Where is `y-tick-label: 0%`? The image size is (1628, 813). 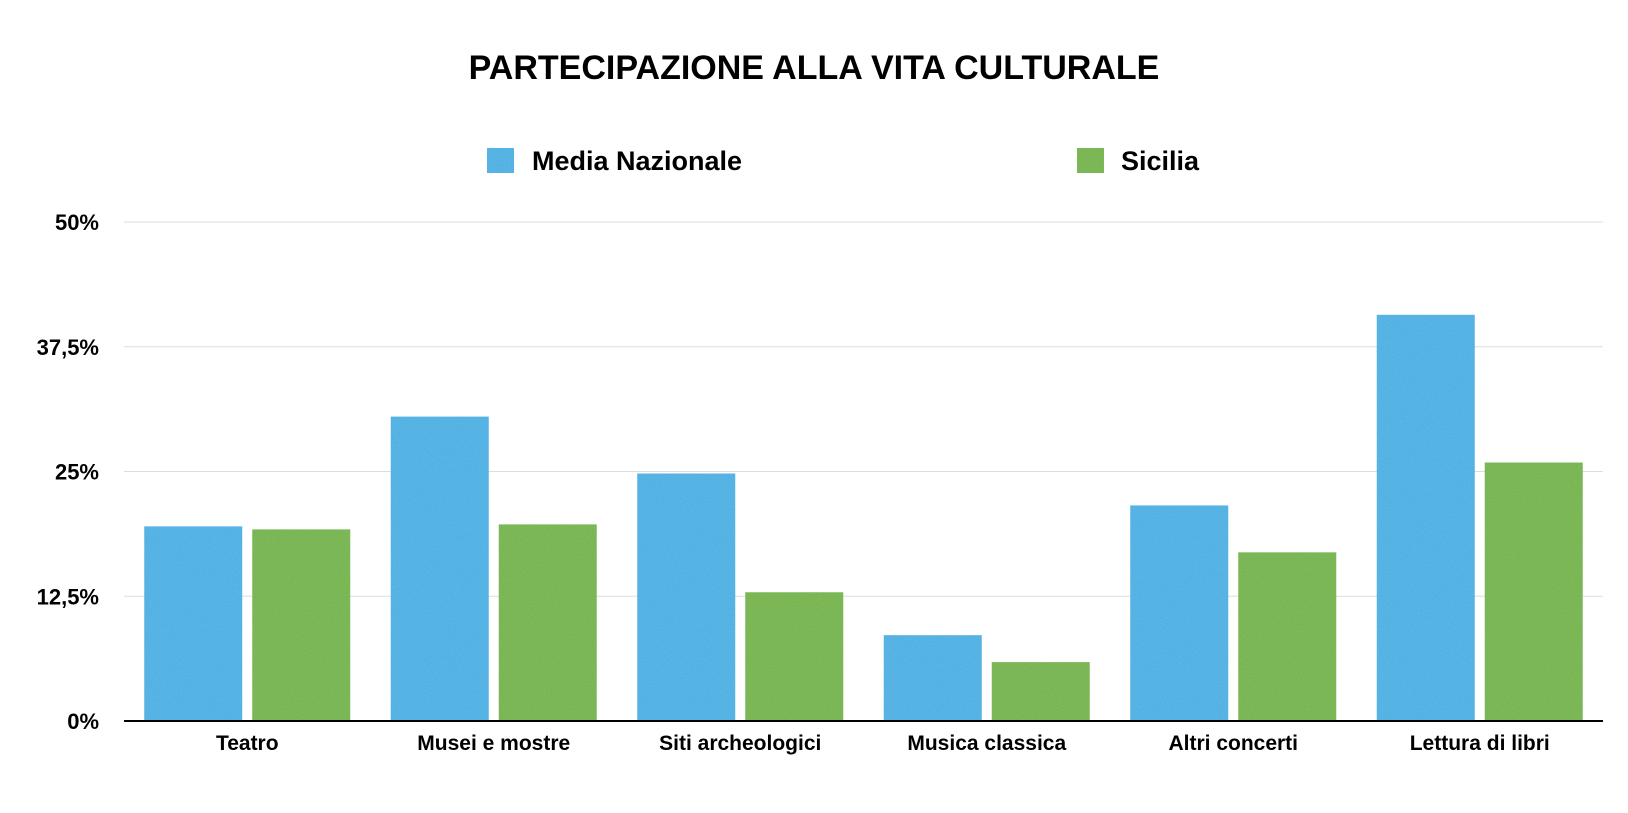 y-tick-label: 0% is located at coordinates (83, 721).